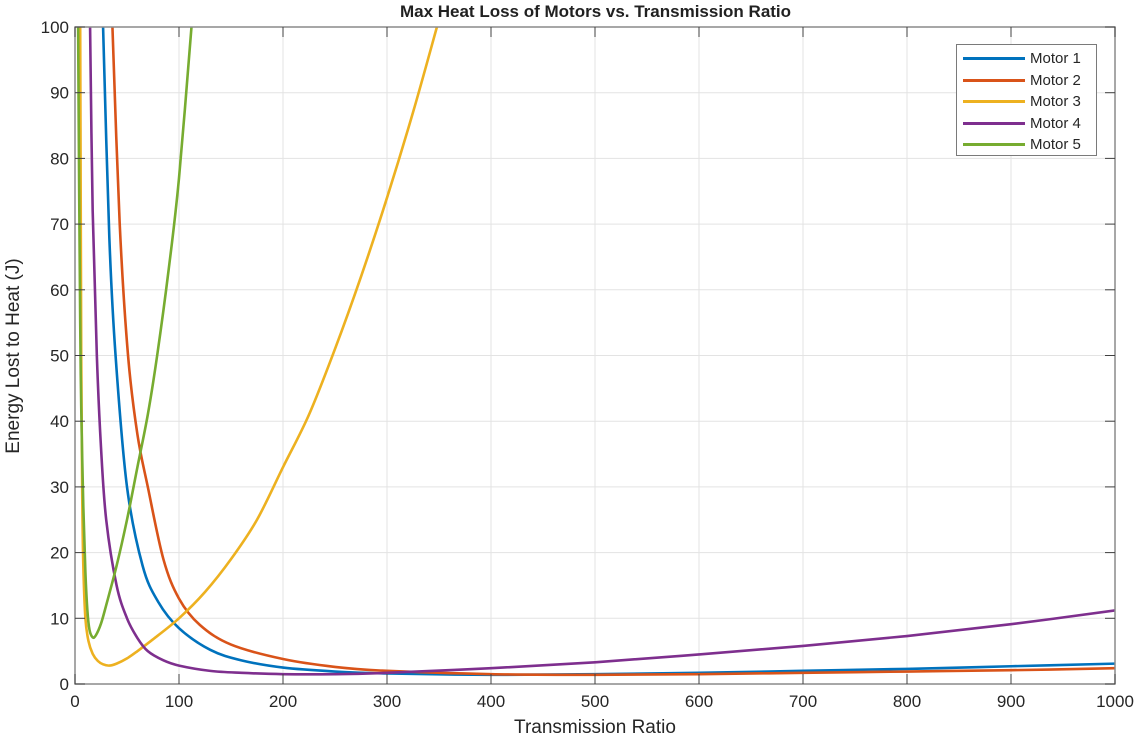  Describe the element at coordinates (179, 701) in the screenshot. I see `x-tick-label: 100` at that location.